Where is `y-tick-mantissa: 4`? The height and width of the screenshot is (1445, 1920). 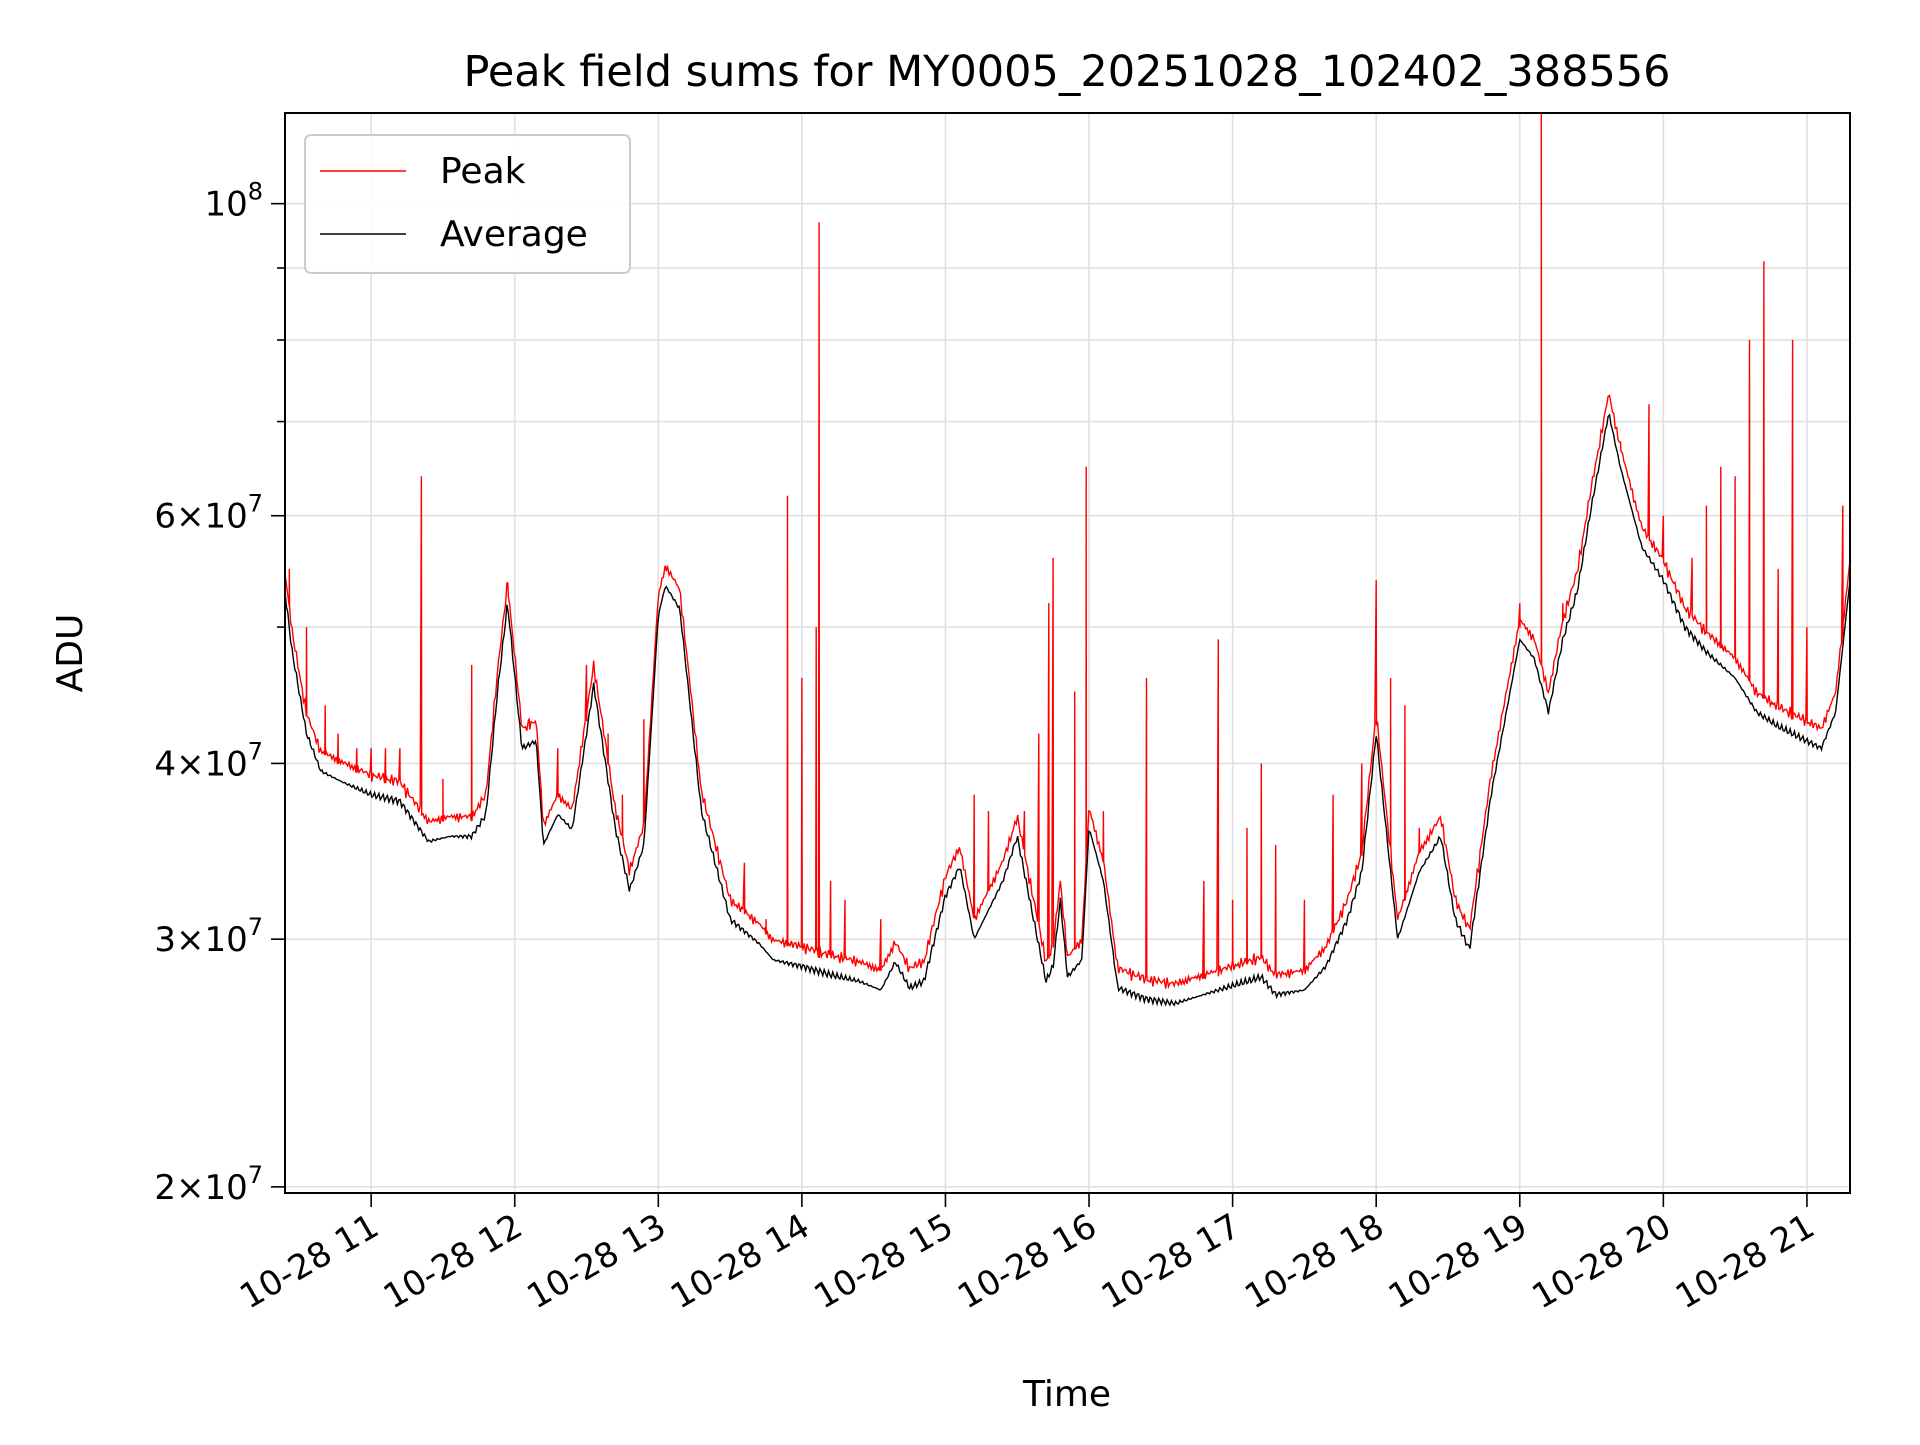 y-tick-mantissa: 4 is located at coordinates (165, 764).